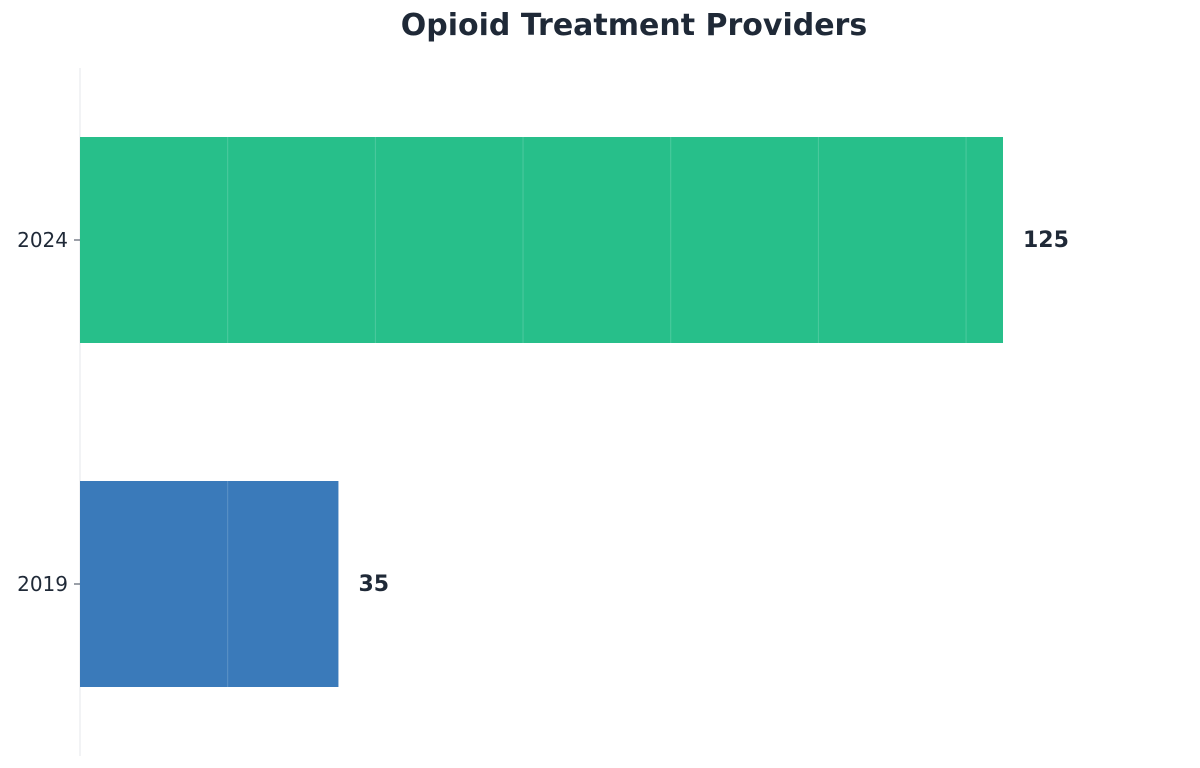 This screenshot has width=1200, height=768. Describe the element at coordinates (373, 584) in the screenshot. I see `data-label-2019: 35` at that location.